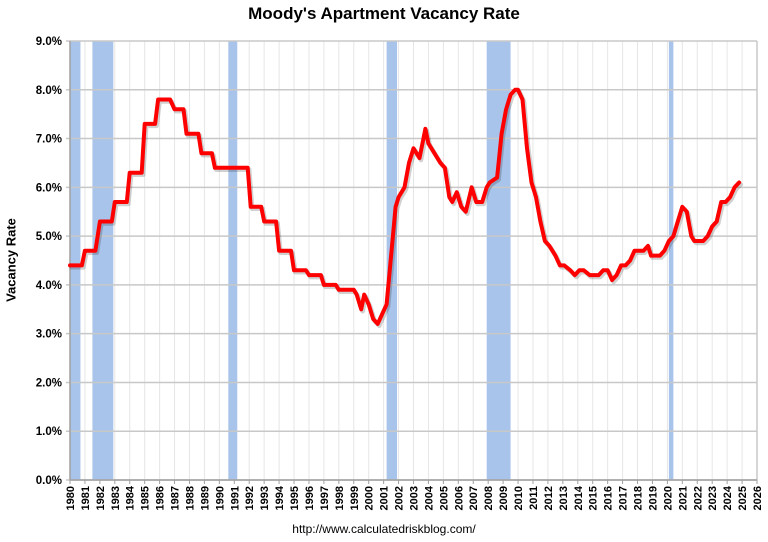 This screenshot has width=768, height=542. Describe the element at coordinates (310, 498) in the screenshot. I see `x-tick-label: 1996` at that location.